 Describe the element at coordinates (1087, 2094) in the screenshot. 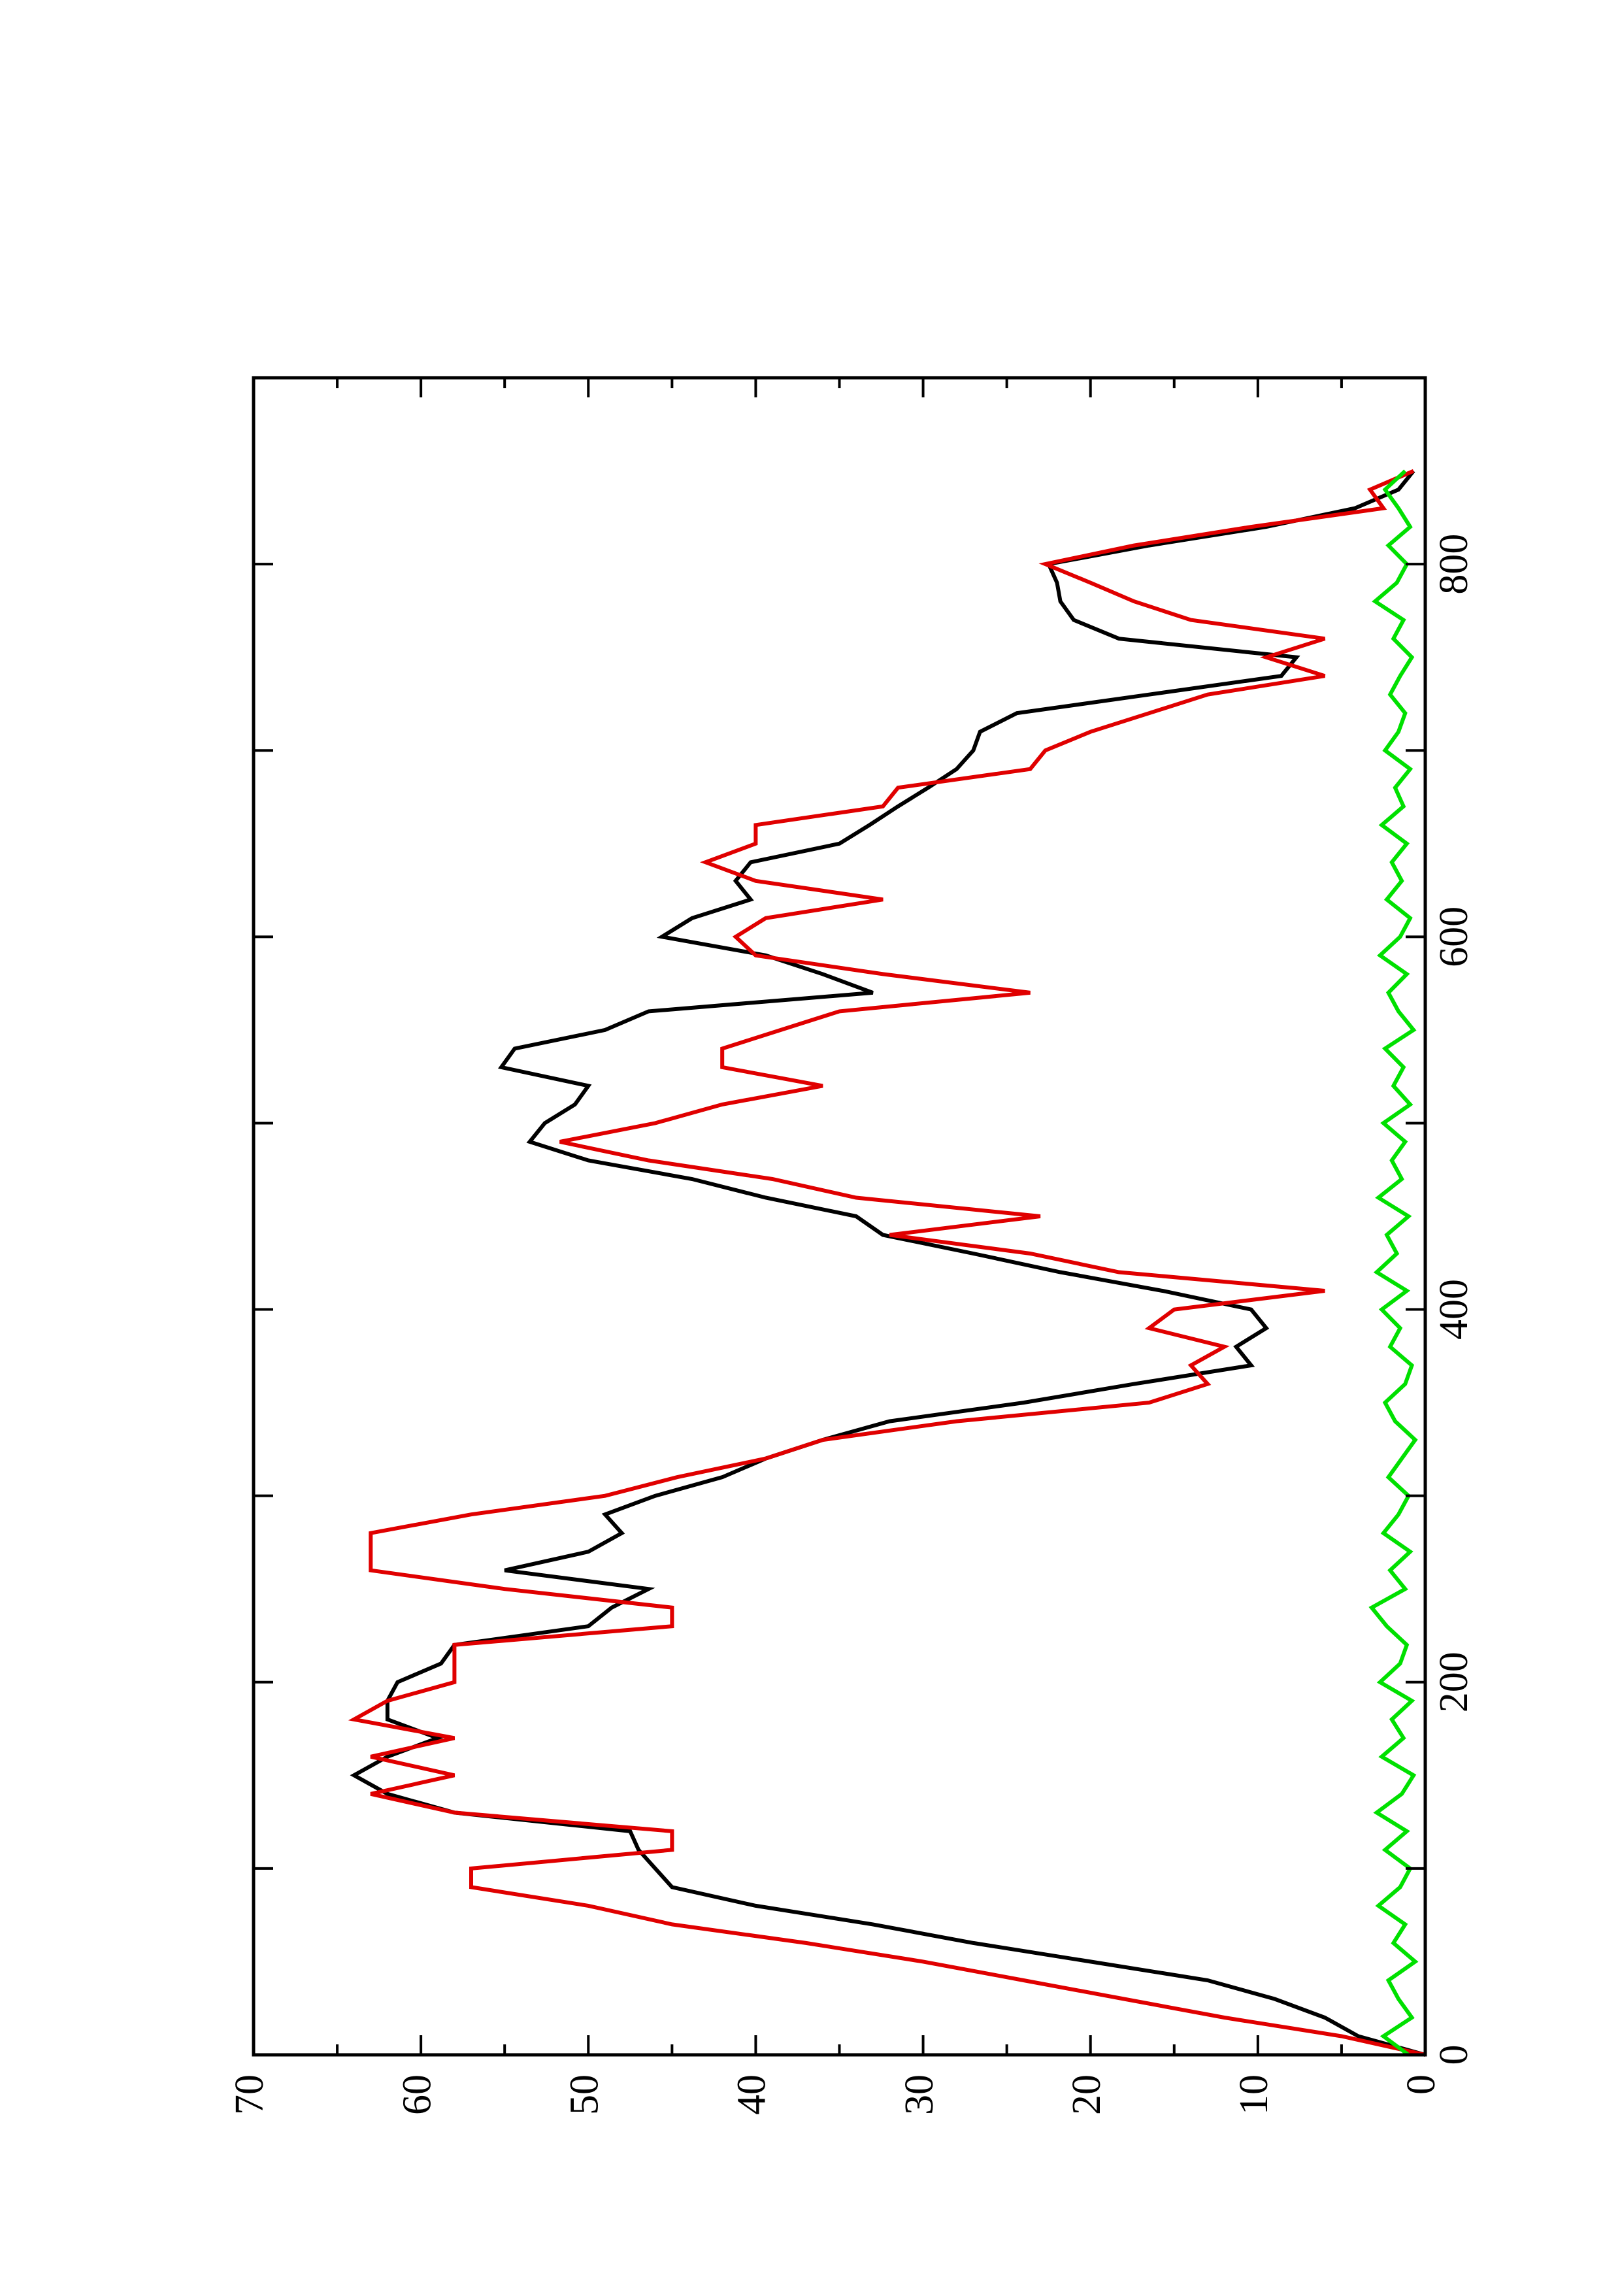

I see `y-tick-label: 20` at that location.